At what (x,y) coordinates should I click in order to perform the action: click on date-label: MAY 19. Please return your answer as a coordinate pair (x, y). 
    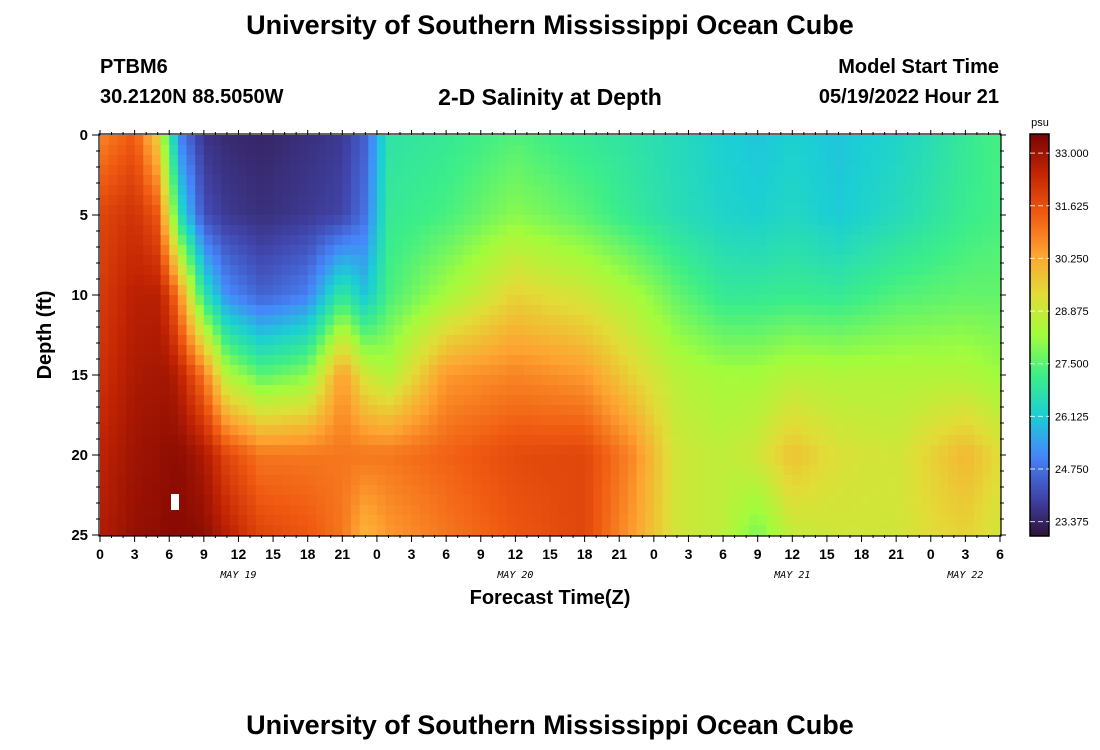
    Looking at the image, I should click on (237, 575).